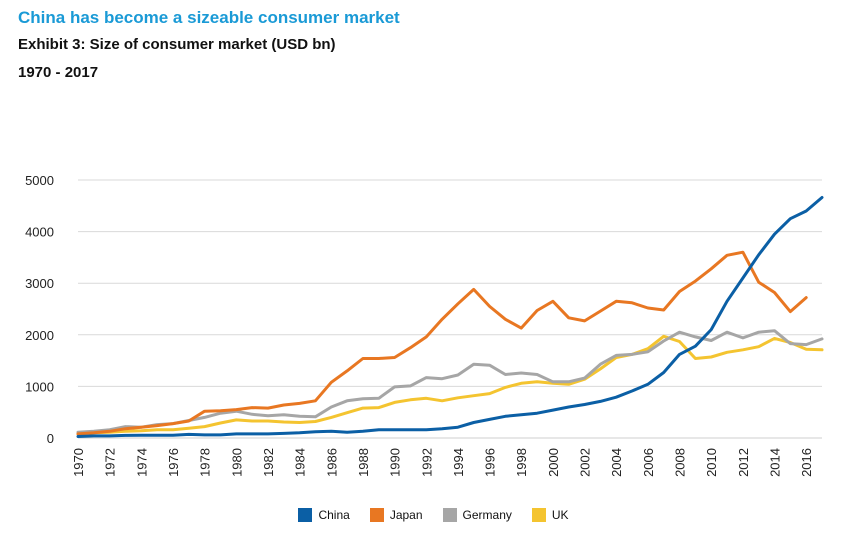 The image size is (867, 559). I want to click on x-tick-label: 2004, so click(616, 462).